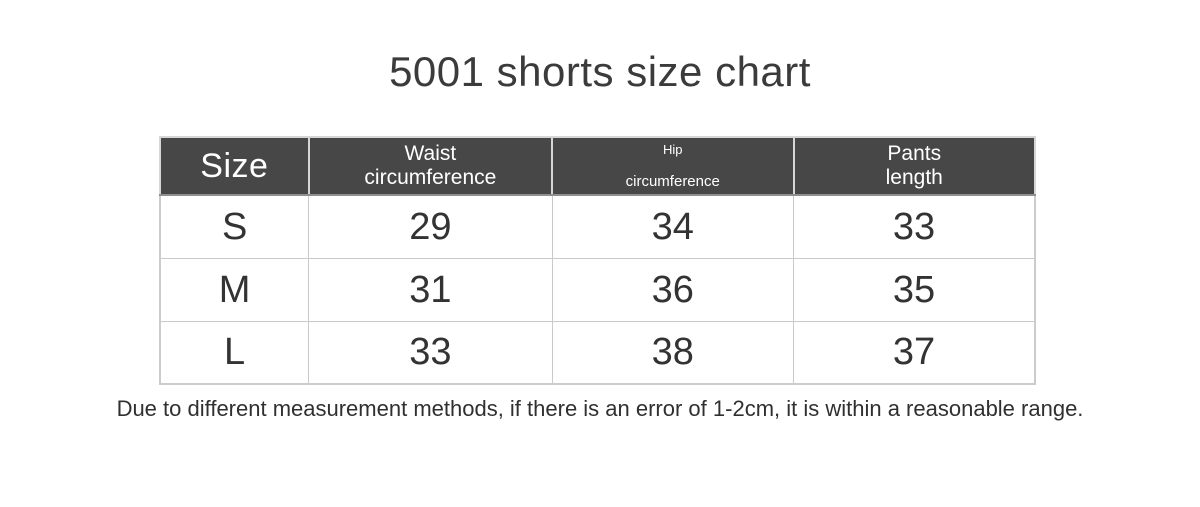 This screenshot has width=1200, height=507. I want to click on header-size: Size, so click(234, 166).